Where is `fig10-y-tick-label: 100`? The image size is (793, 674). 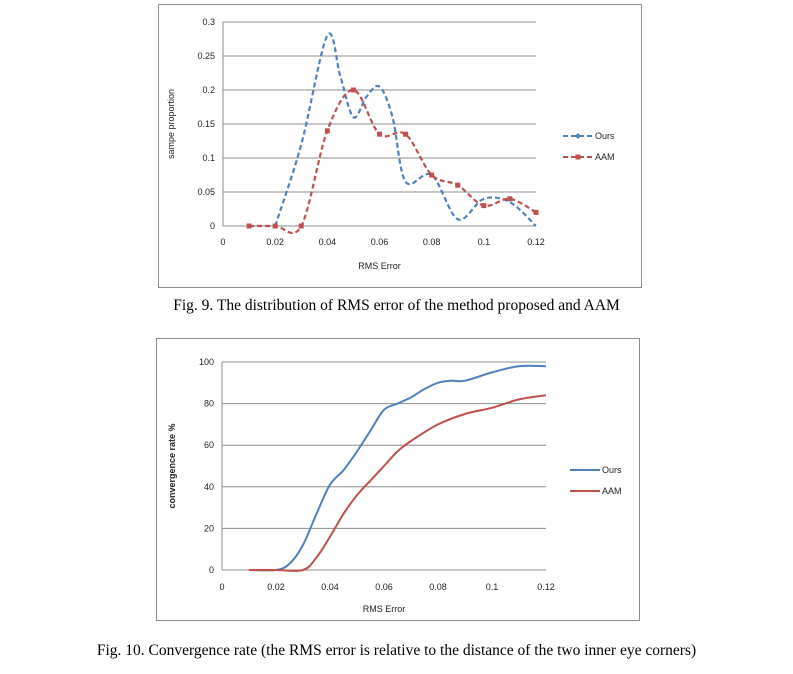 fig10-y-tick-label: 100 is located at coordinates (206, 362).